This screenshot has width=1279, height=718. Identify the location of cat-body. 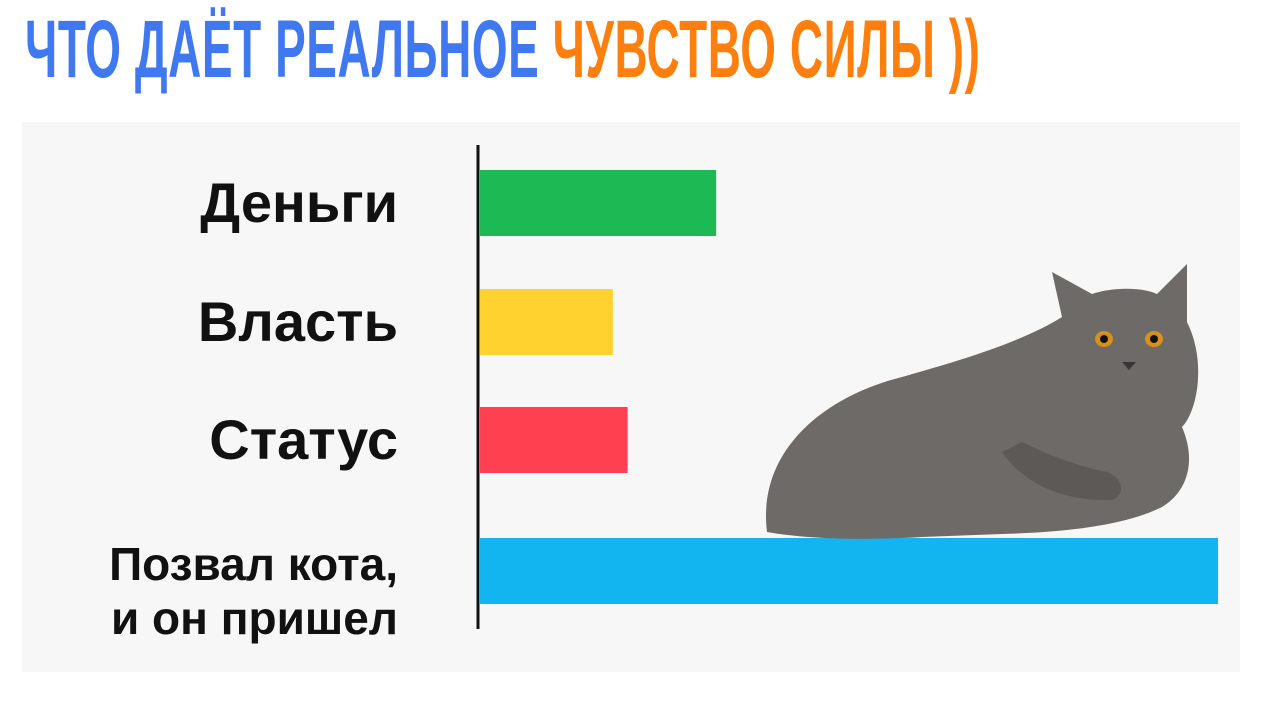
(982, 401).